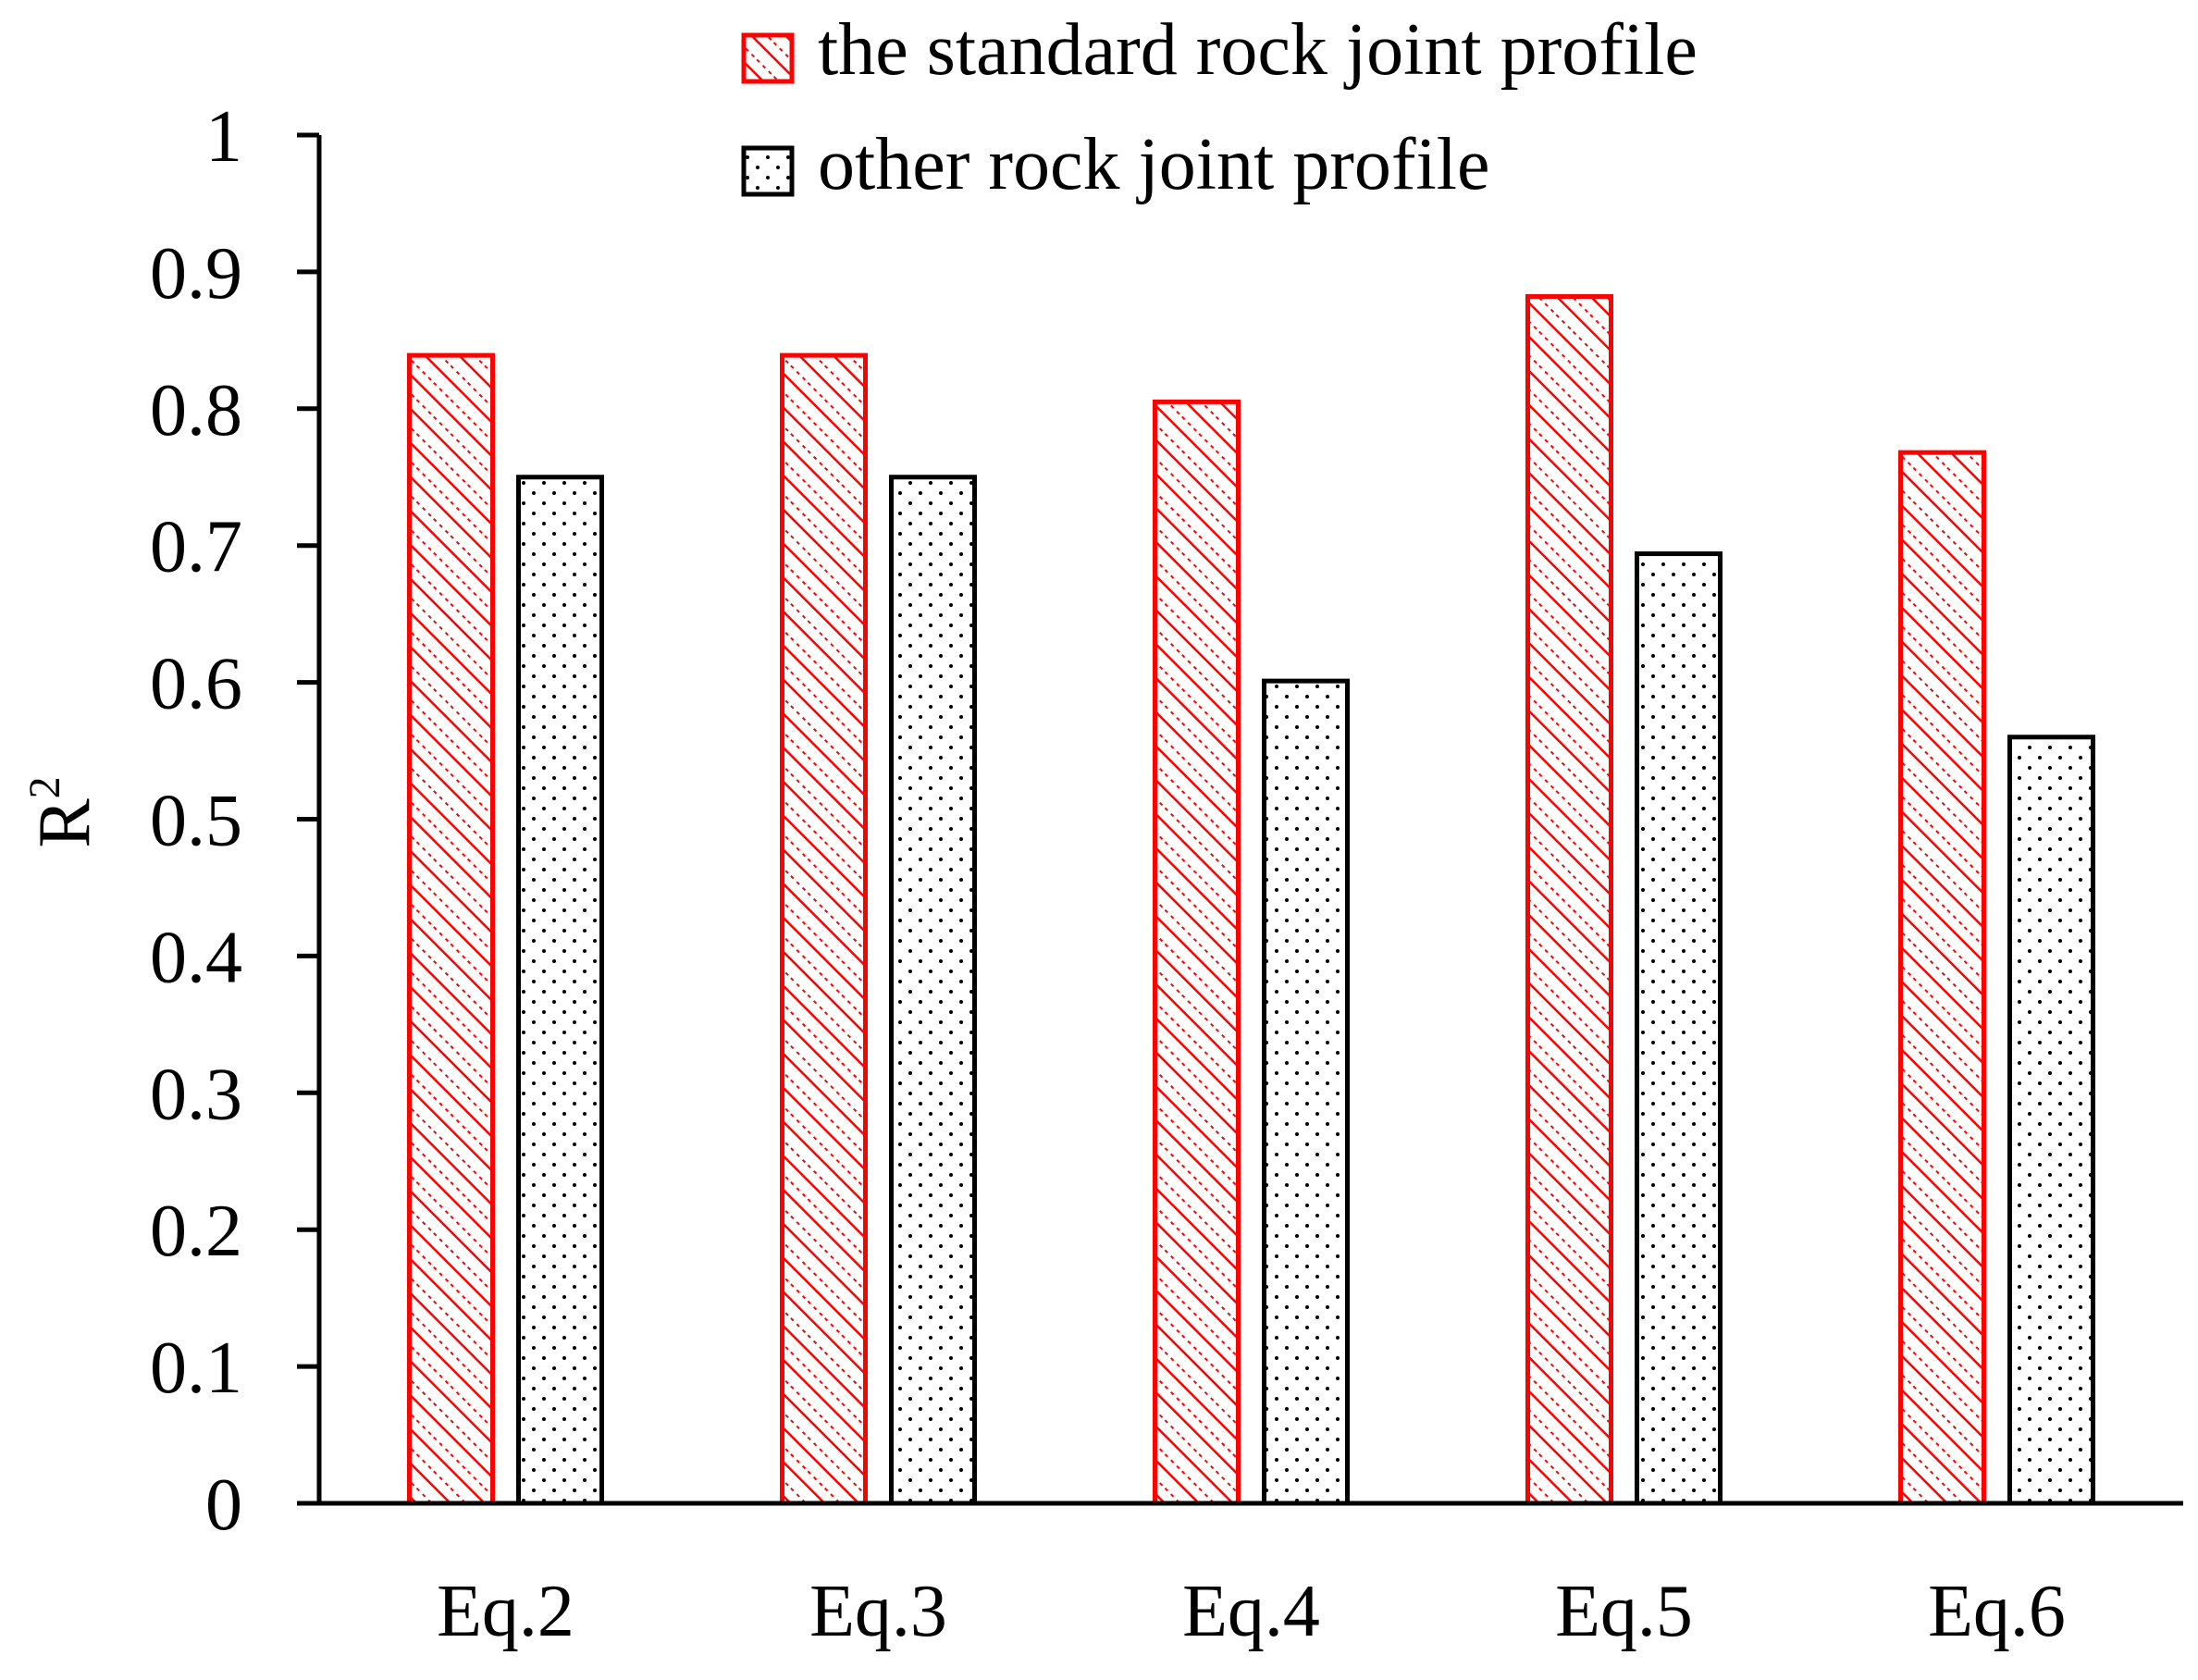 Image resolution: width=2198 pixels, height=1680 pixels. I want to click on y-tick-label: 0.2, so click(196, 1231).